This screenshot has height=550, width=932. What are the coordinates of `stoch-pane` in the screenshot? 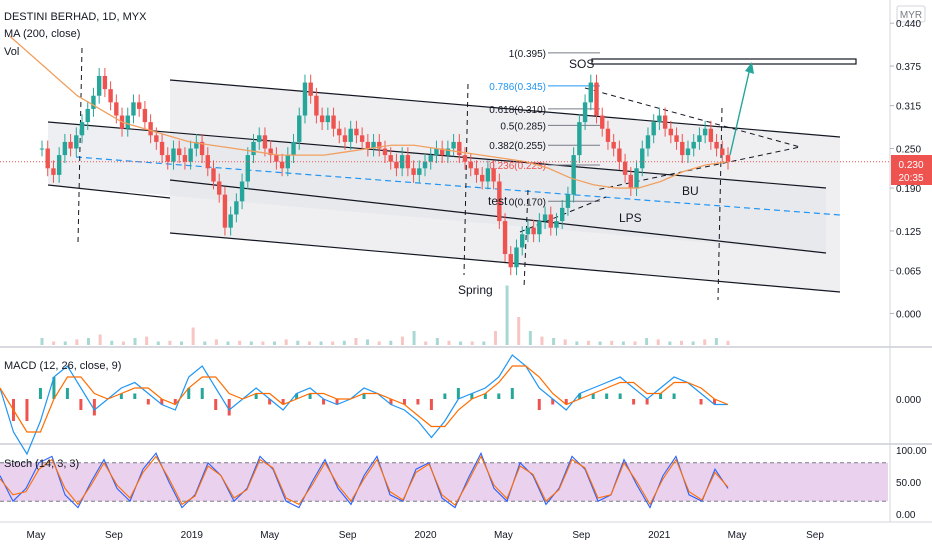 It's located at (444, 480).